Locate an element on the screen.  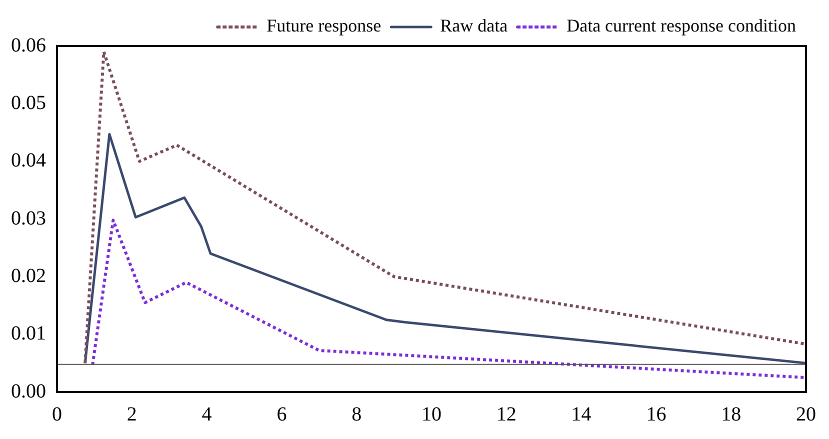
x-tick-label: 8 is located at coordinates (357, 414).